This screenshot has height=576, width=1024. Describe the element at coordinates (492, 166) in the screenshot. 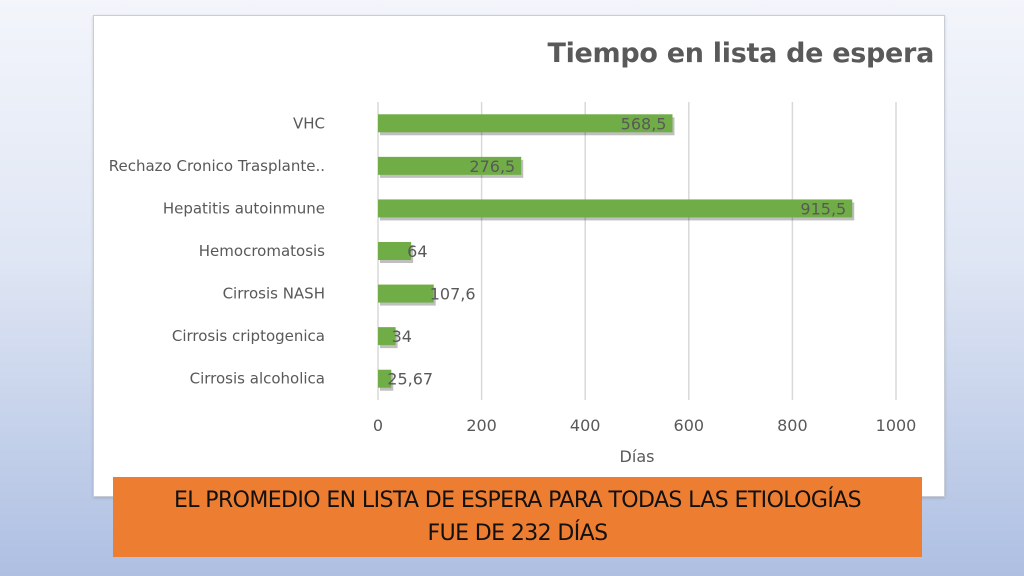

I see `data-label: 276,5` at that location.